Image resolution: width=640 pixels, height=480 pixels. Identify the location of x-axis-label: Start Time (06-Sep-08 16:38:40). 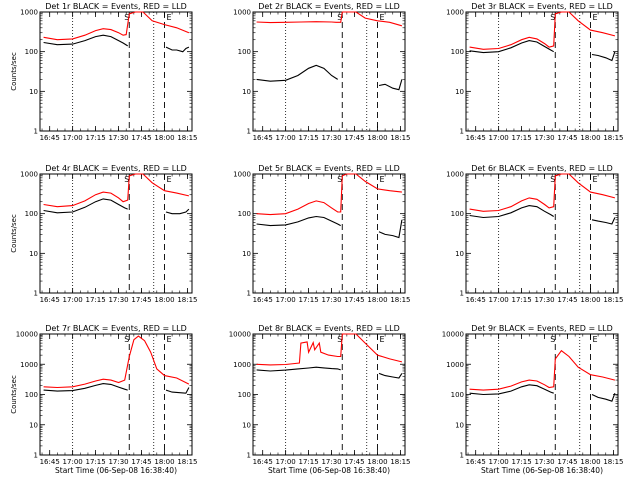
(329, 470).